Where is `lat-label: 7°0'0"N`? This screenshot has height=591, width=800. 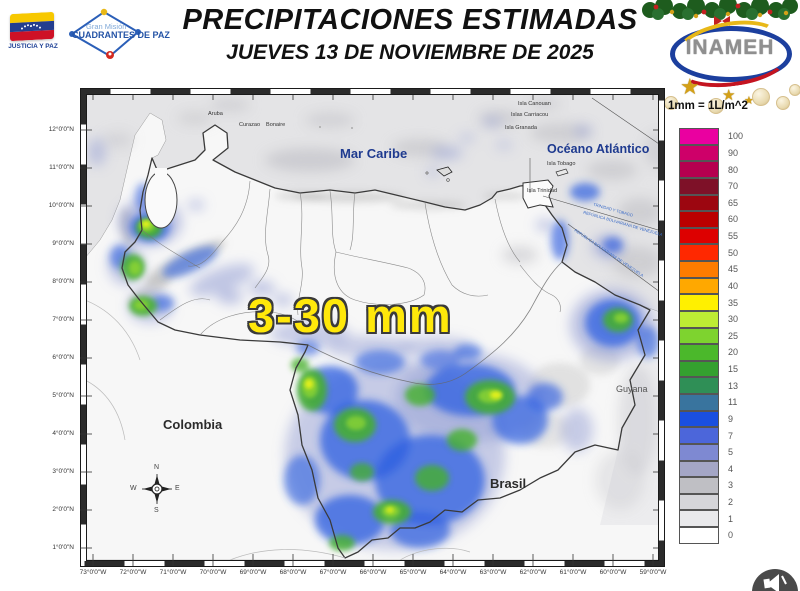 lat-label: 7°0'0"N is located at coordinates (63, 319).